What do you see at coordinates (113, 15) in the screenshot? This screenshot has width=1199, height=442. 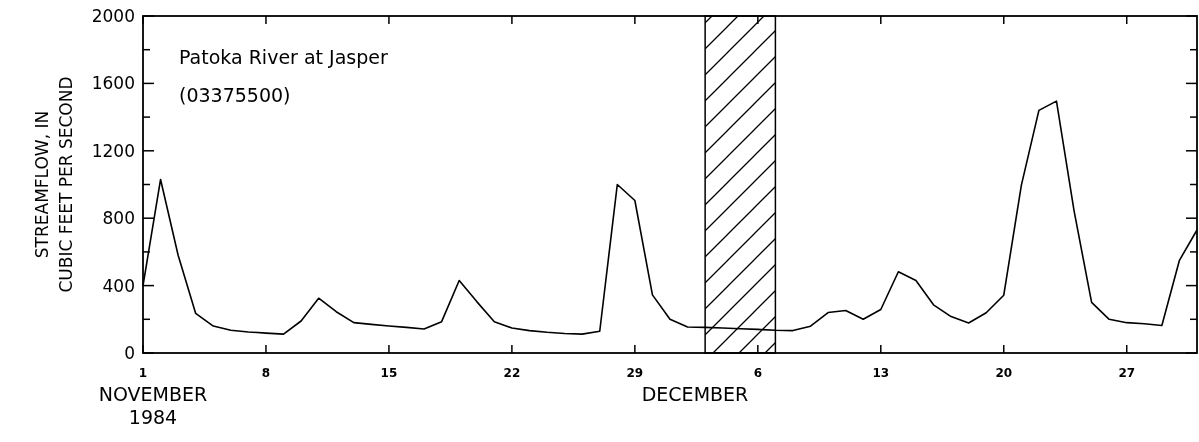 I see `y-tick-label: 2000` at bounding box center [113, 15].